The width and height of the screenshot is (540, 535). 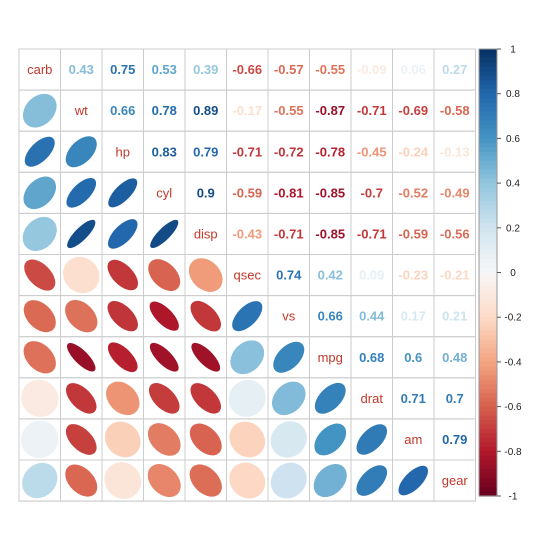 I want to click on colorbar-tick-label: -0.6, so click(x=513, y=407).